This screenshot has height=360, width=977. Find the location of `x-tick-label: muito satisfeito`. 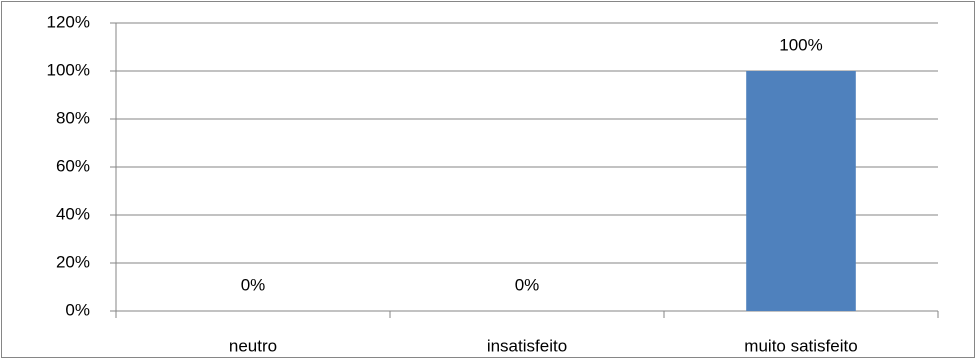

x-tick-label: muito satisfeito is located at coordinates (800, 345).